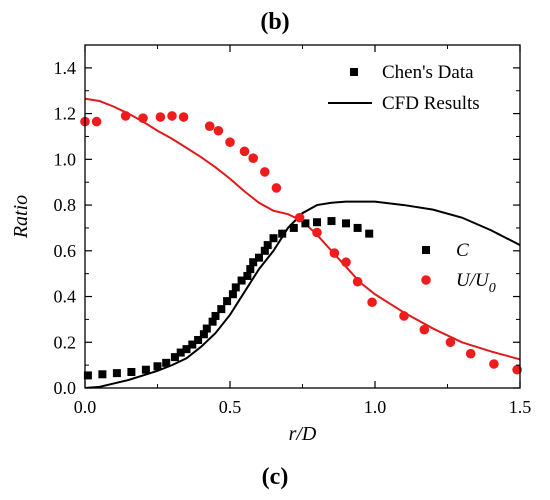 Image resolution: width=550 pixels, height=500 pixels. What do you see at coordinates (65, 114) in the screenshot?
I see `y-tick-label: 1.2` at bounding box center [65, 114].